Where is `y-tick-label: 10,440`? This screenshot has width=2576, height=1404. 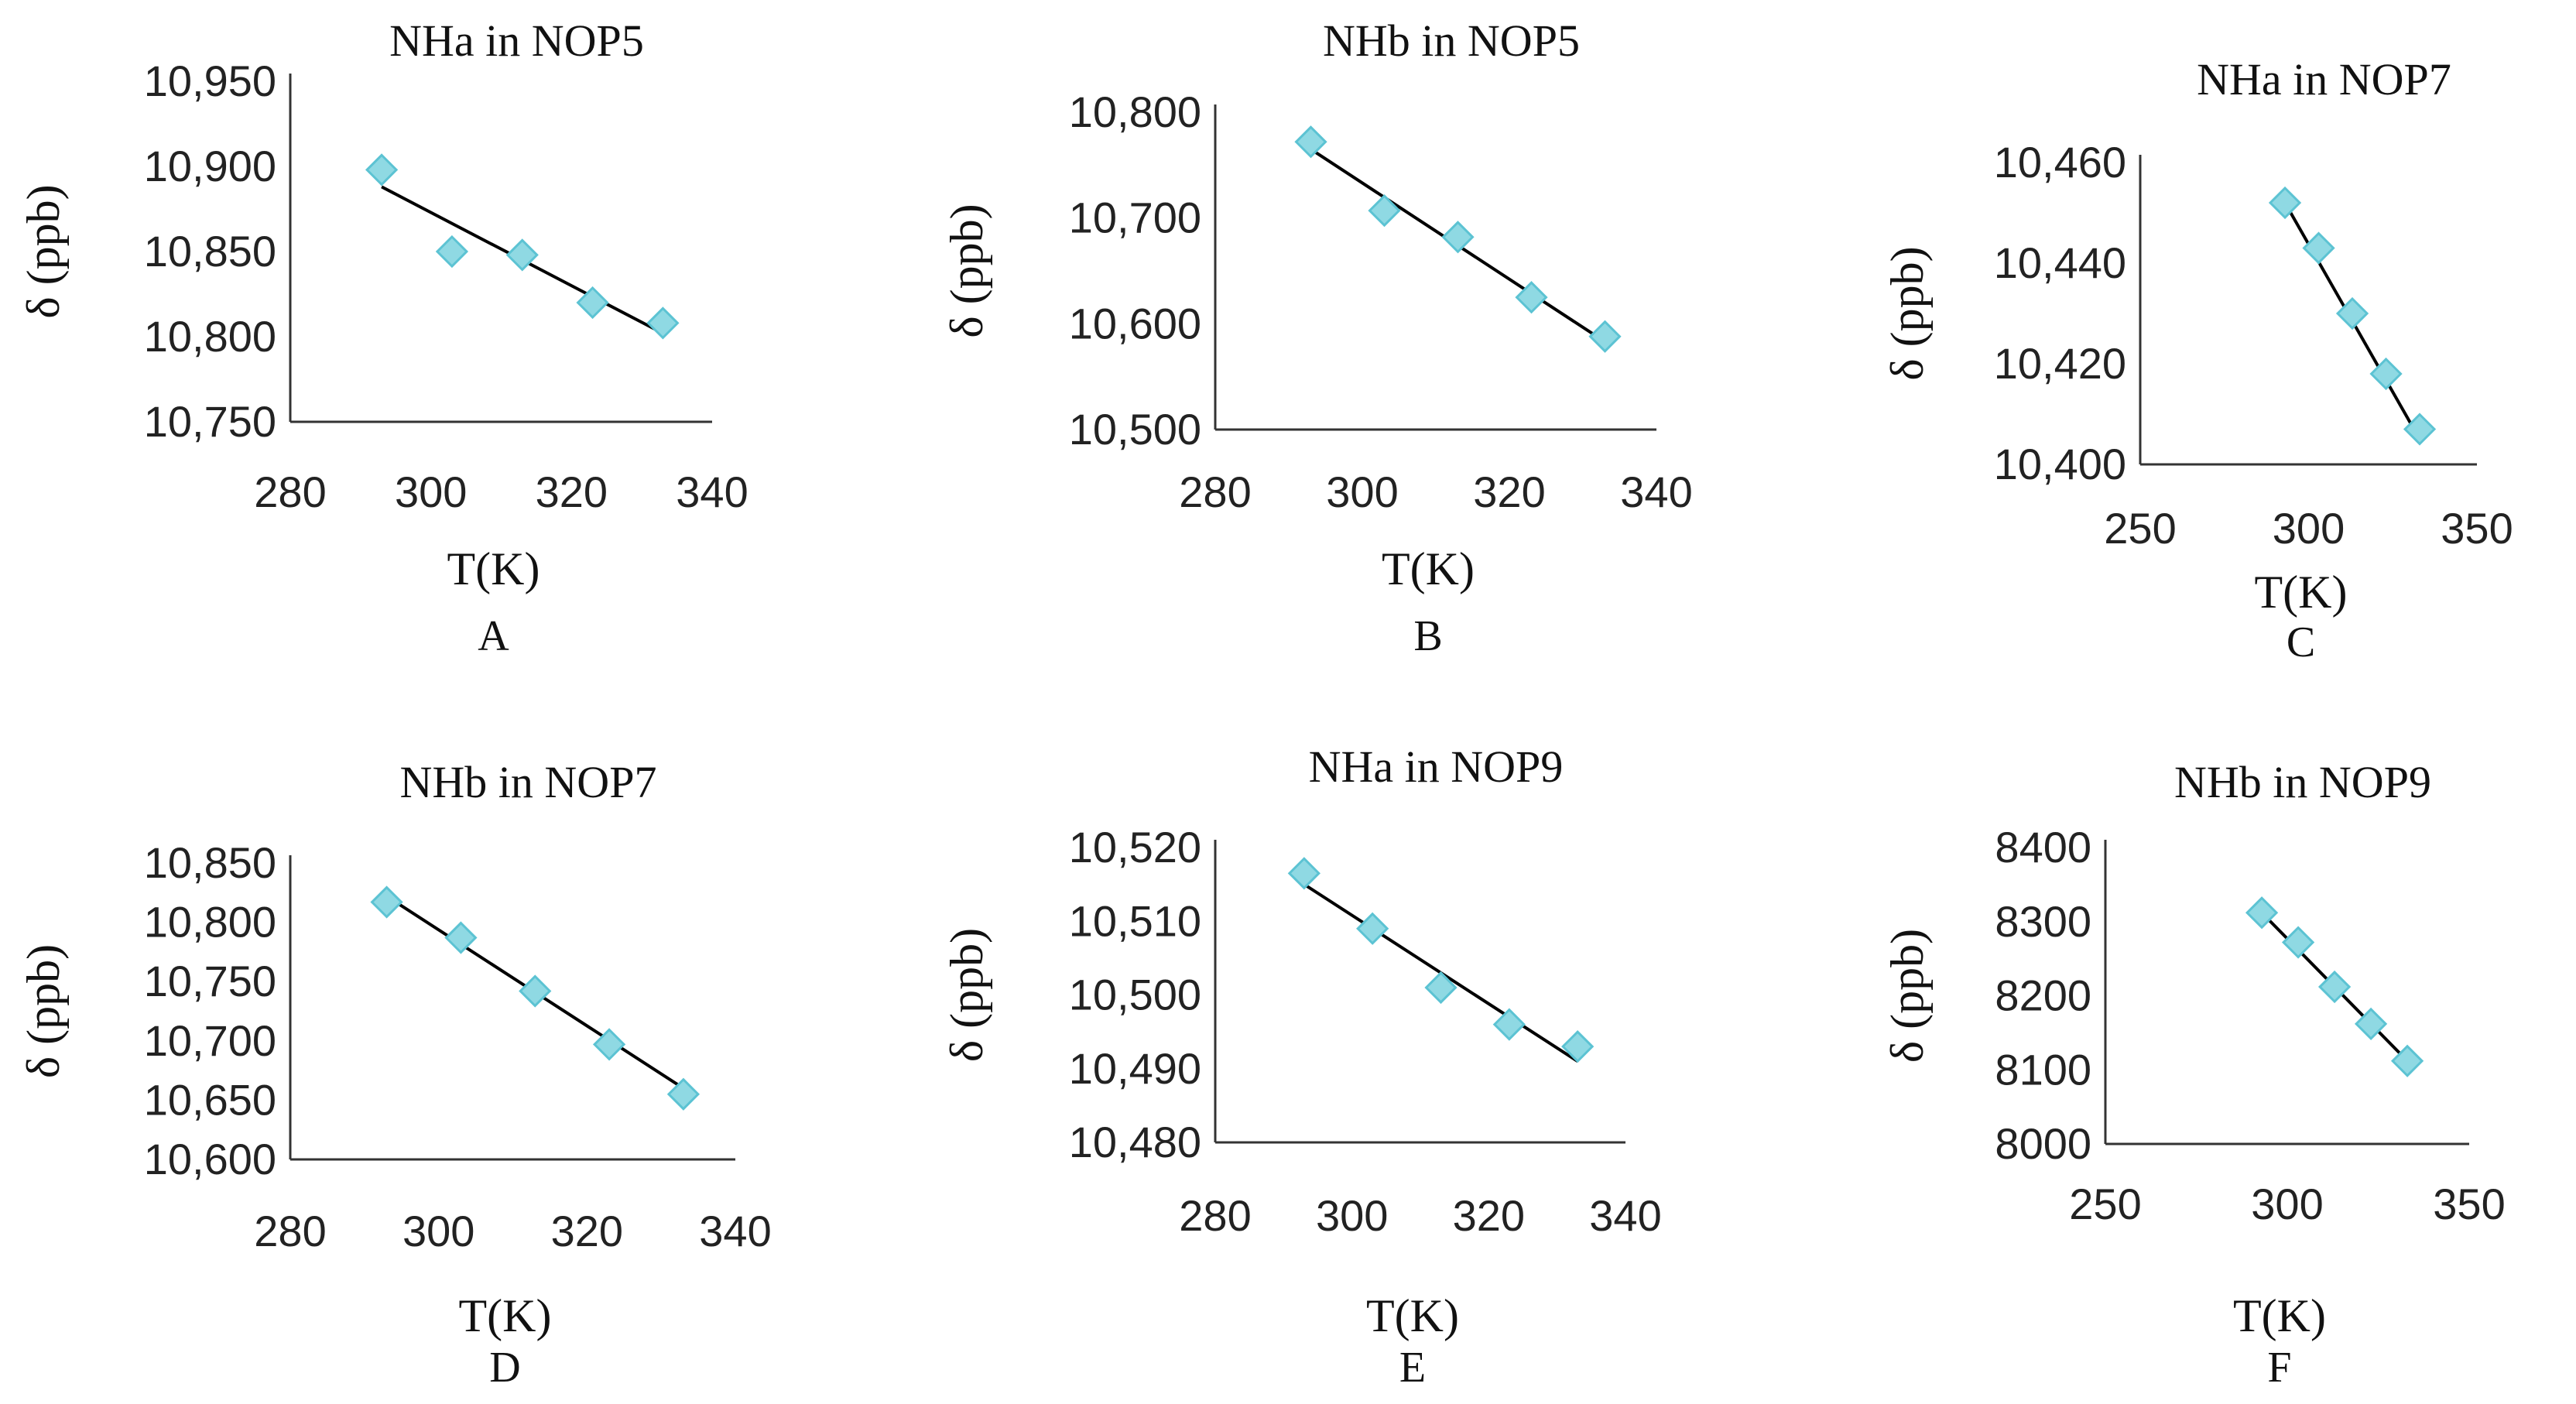
y-tick-label: 10,440 is located at coordinates (2060, 262).